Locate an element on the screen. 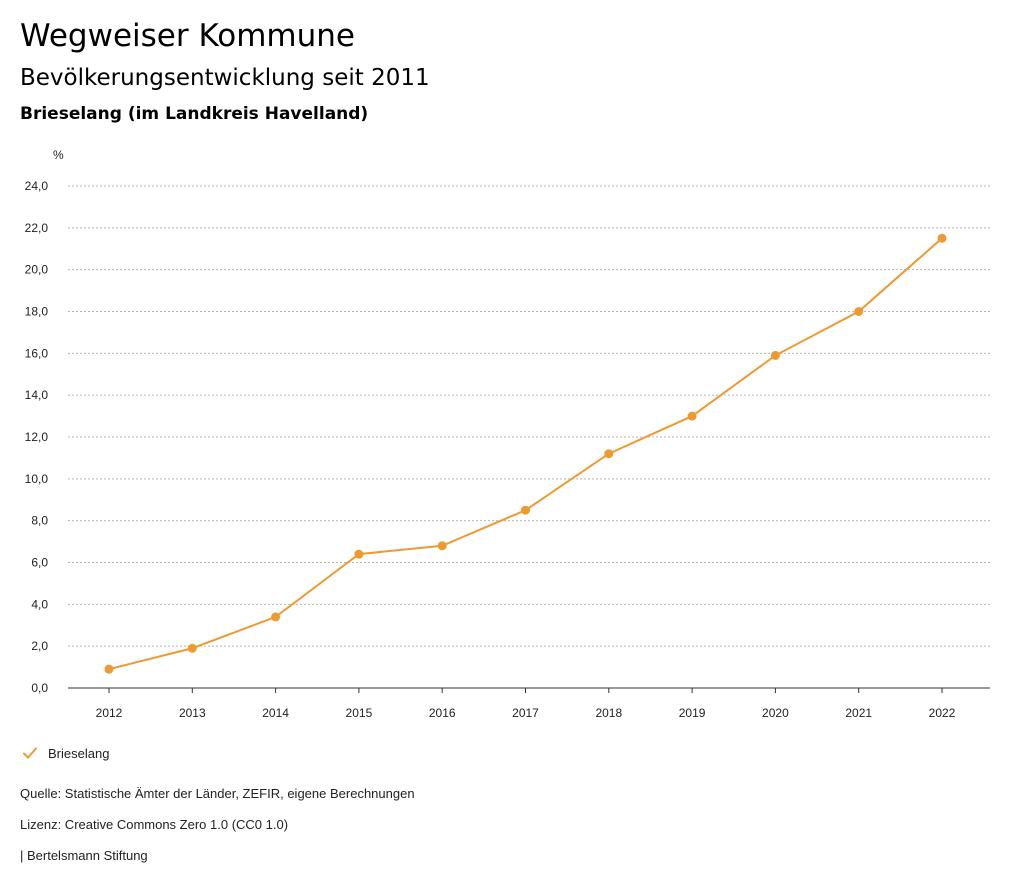  y-tick-label: 20,0 is located at coordinates (37, 270).